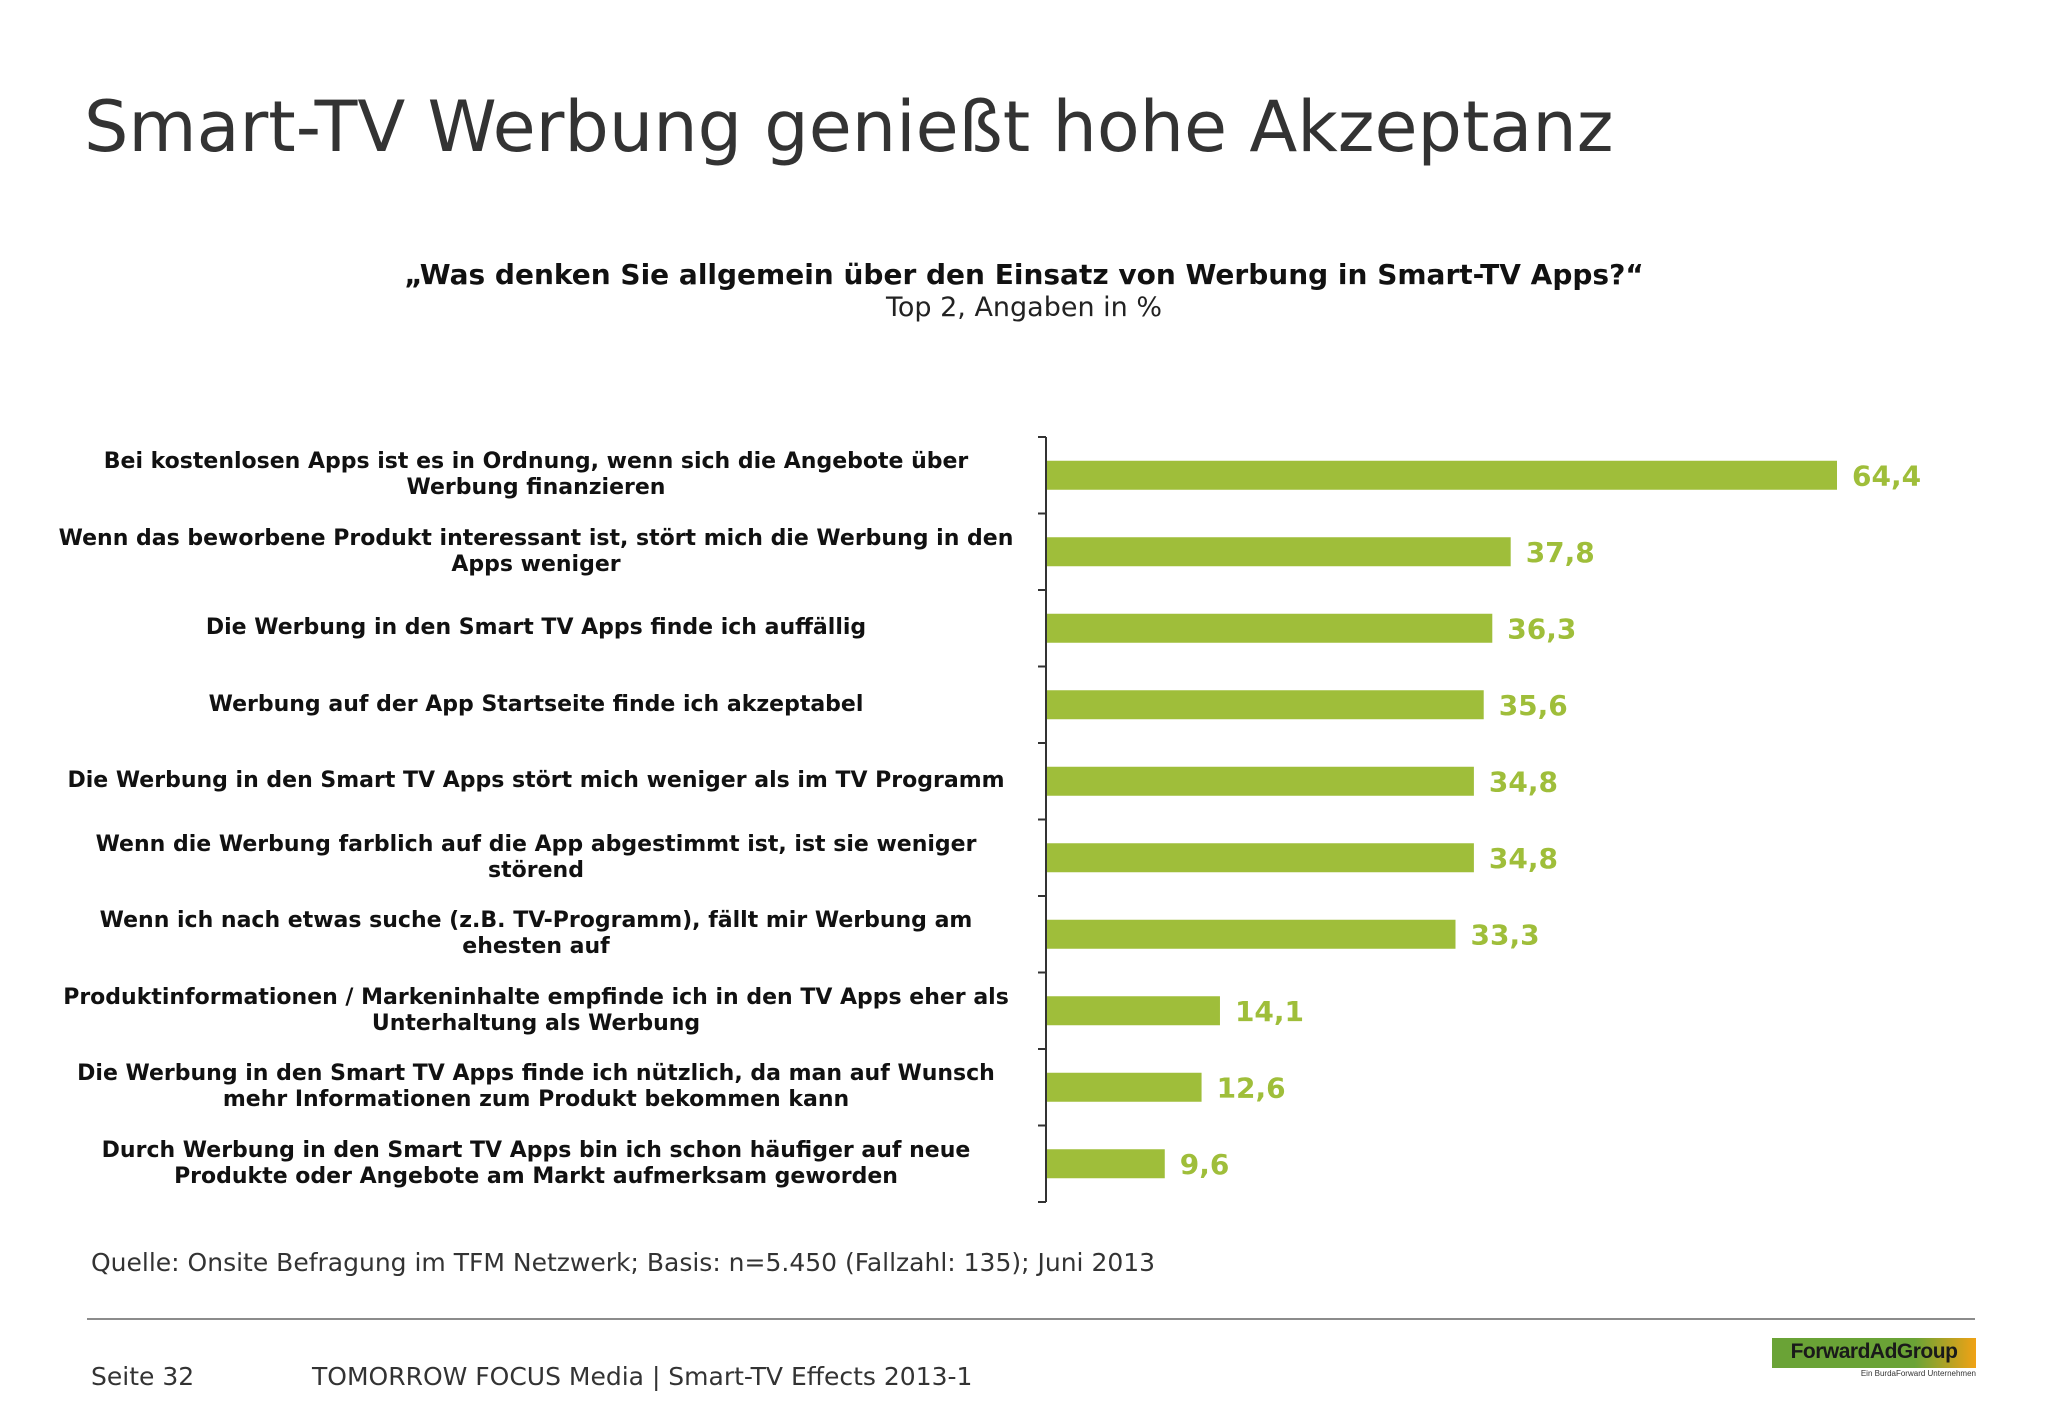  Describe the element at coordinates (1251, 1087) in the screenshot. I see `data-label: 12,6` at that location.